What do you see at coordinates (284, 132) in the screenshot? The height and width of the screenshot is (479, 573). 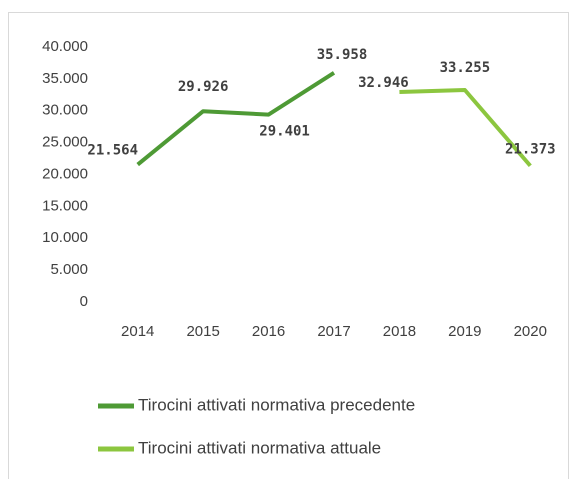 I see `data-label: 29.401` at bounding box center [284, 132].